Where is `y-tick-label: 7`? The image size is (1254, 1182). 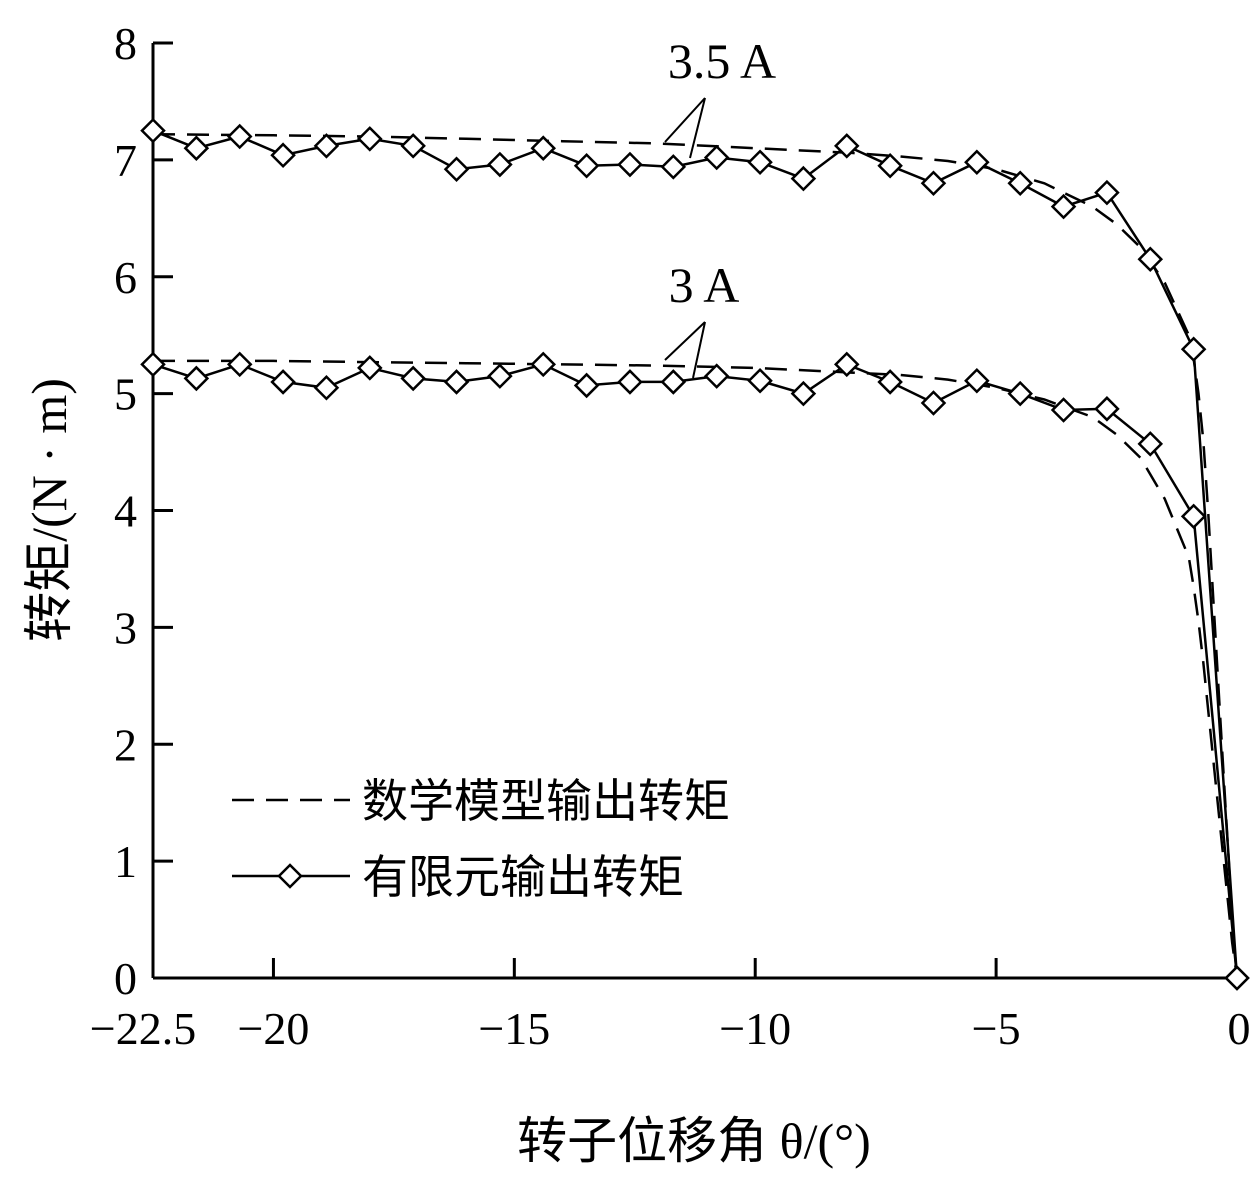
y-tick-label: 7 is located at coordinates (125, 160).